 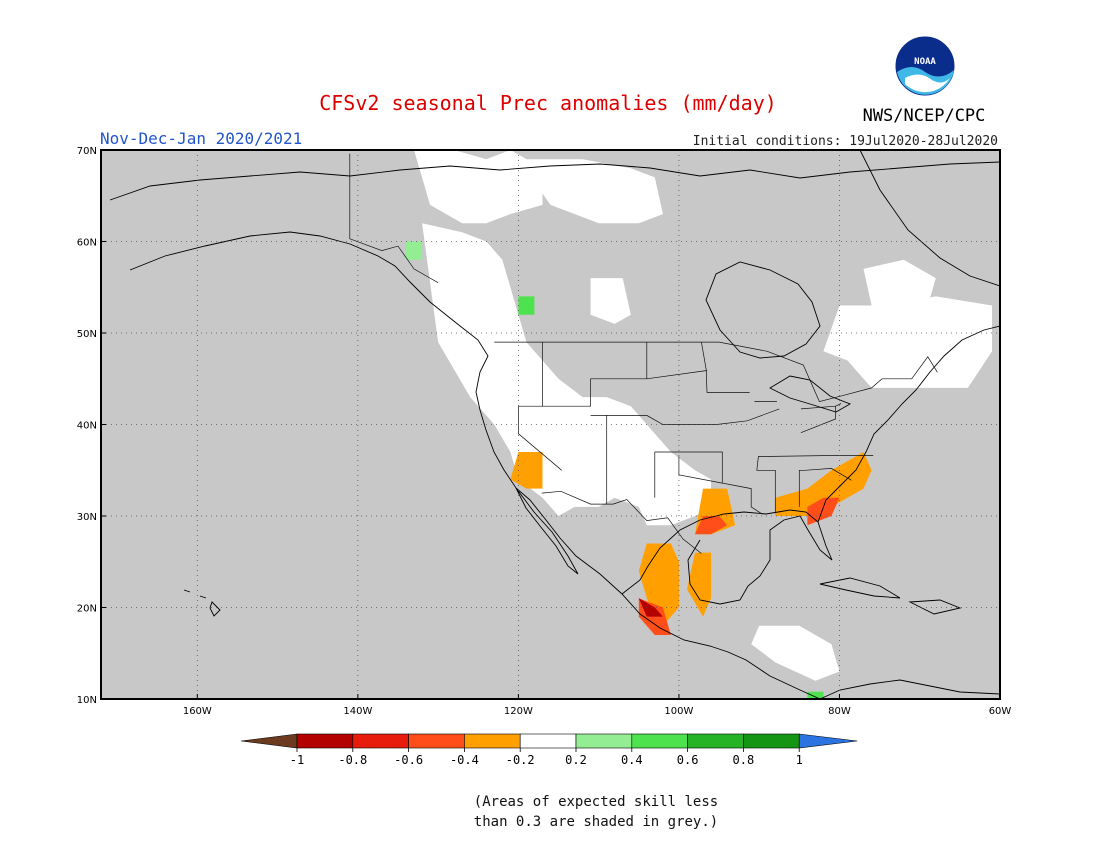 I want to click on coastline-east, so click(x=908, y=424).